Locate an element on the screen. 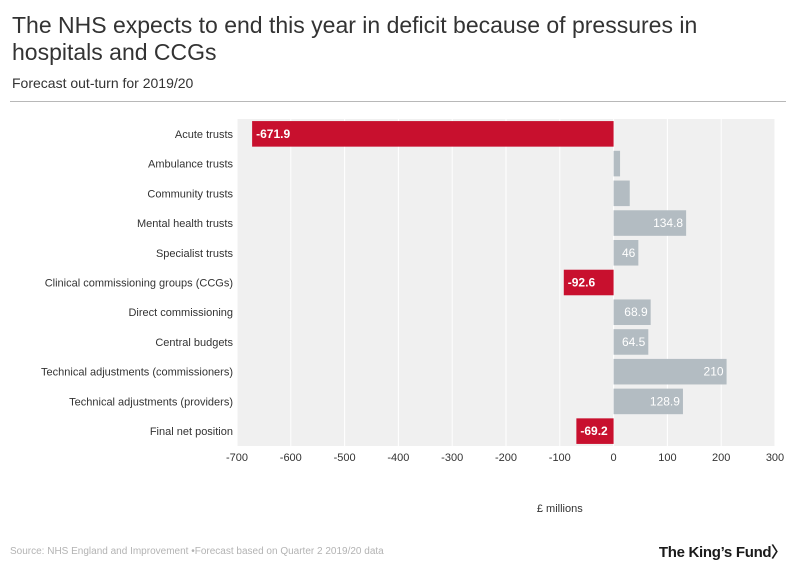  x-tick-label: -700 is located at coordinates (237, 458).